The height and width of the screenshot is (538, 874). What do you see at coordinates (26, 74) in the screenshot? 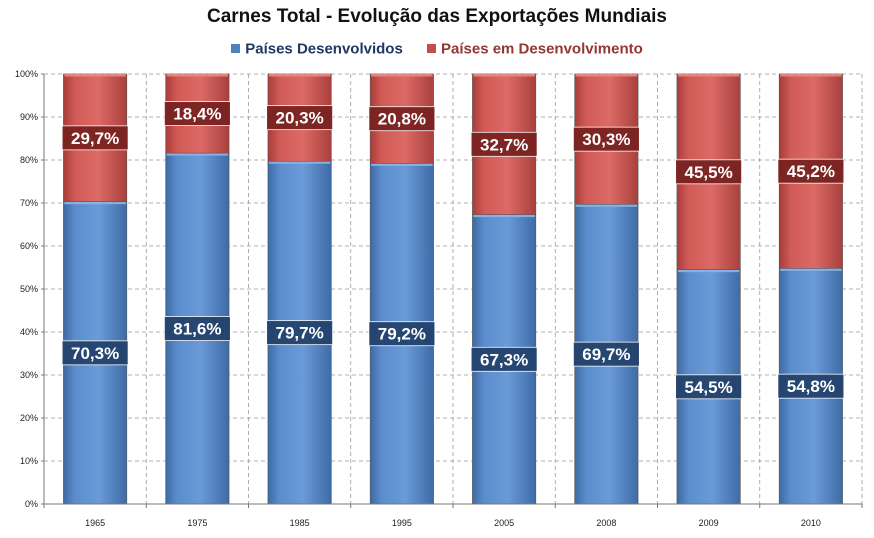
I see `y-tick-label: 100%` at bounding box center [26, 74].